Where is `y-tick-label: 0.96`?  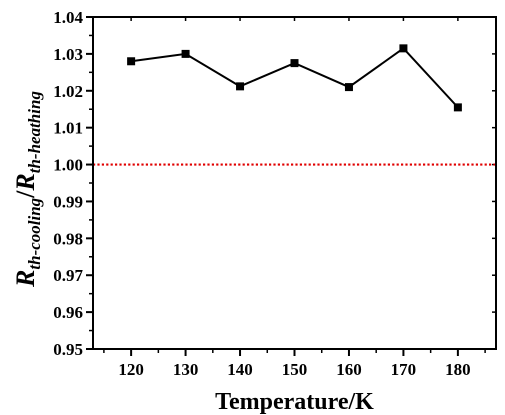 y-tick-label: 0.96 is located at coordinates (68, 312).